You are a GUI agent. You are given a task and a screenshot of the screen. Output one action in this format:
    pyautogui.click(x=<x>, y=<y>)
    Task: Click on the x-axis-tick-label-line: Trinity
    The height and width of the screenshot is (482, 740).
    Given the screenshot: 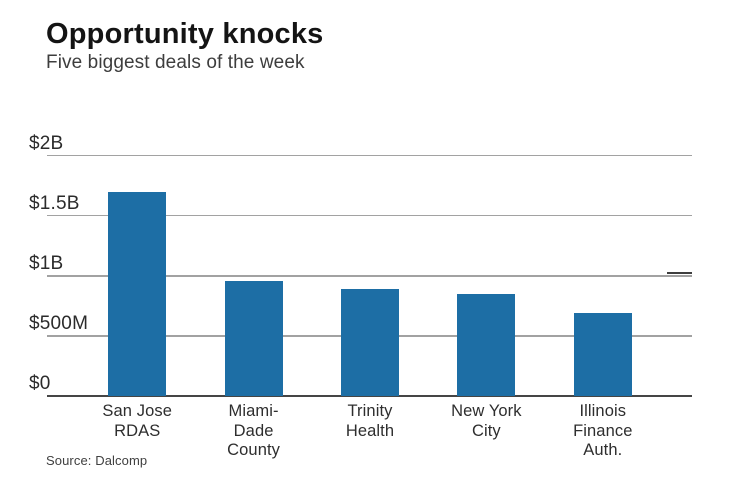 What is the action you would take?
    pyautogui.click(x=370, y=411)
    